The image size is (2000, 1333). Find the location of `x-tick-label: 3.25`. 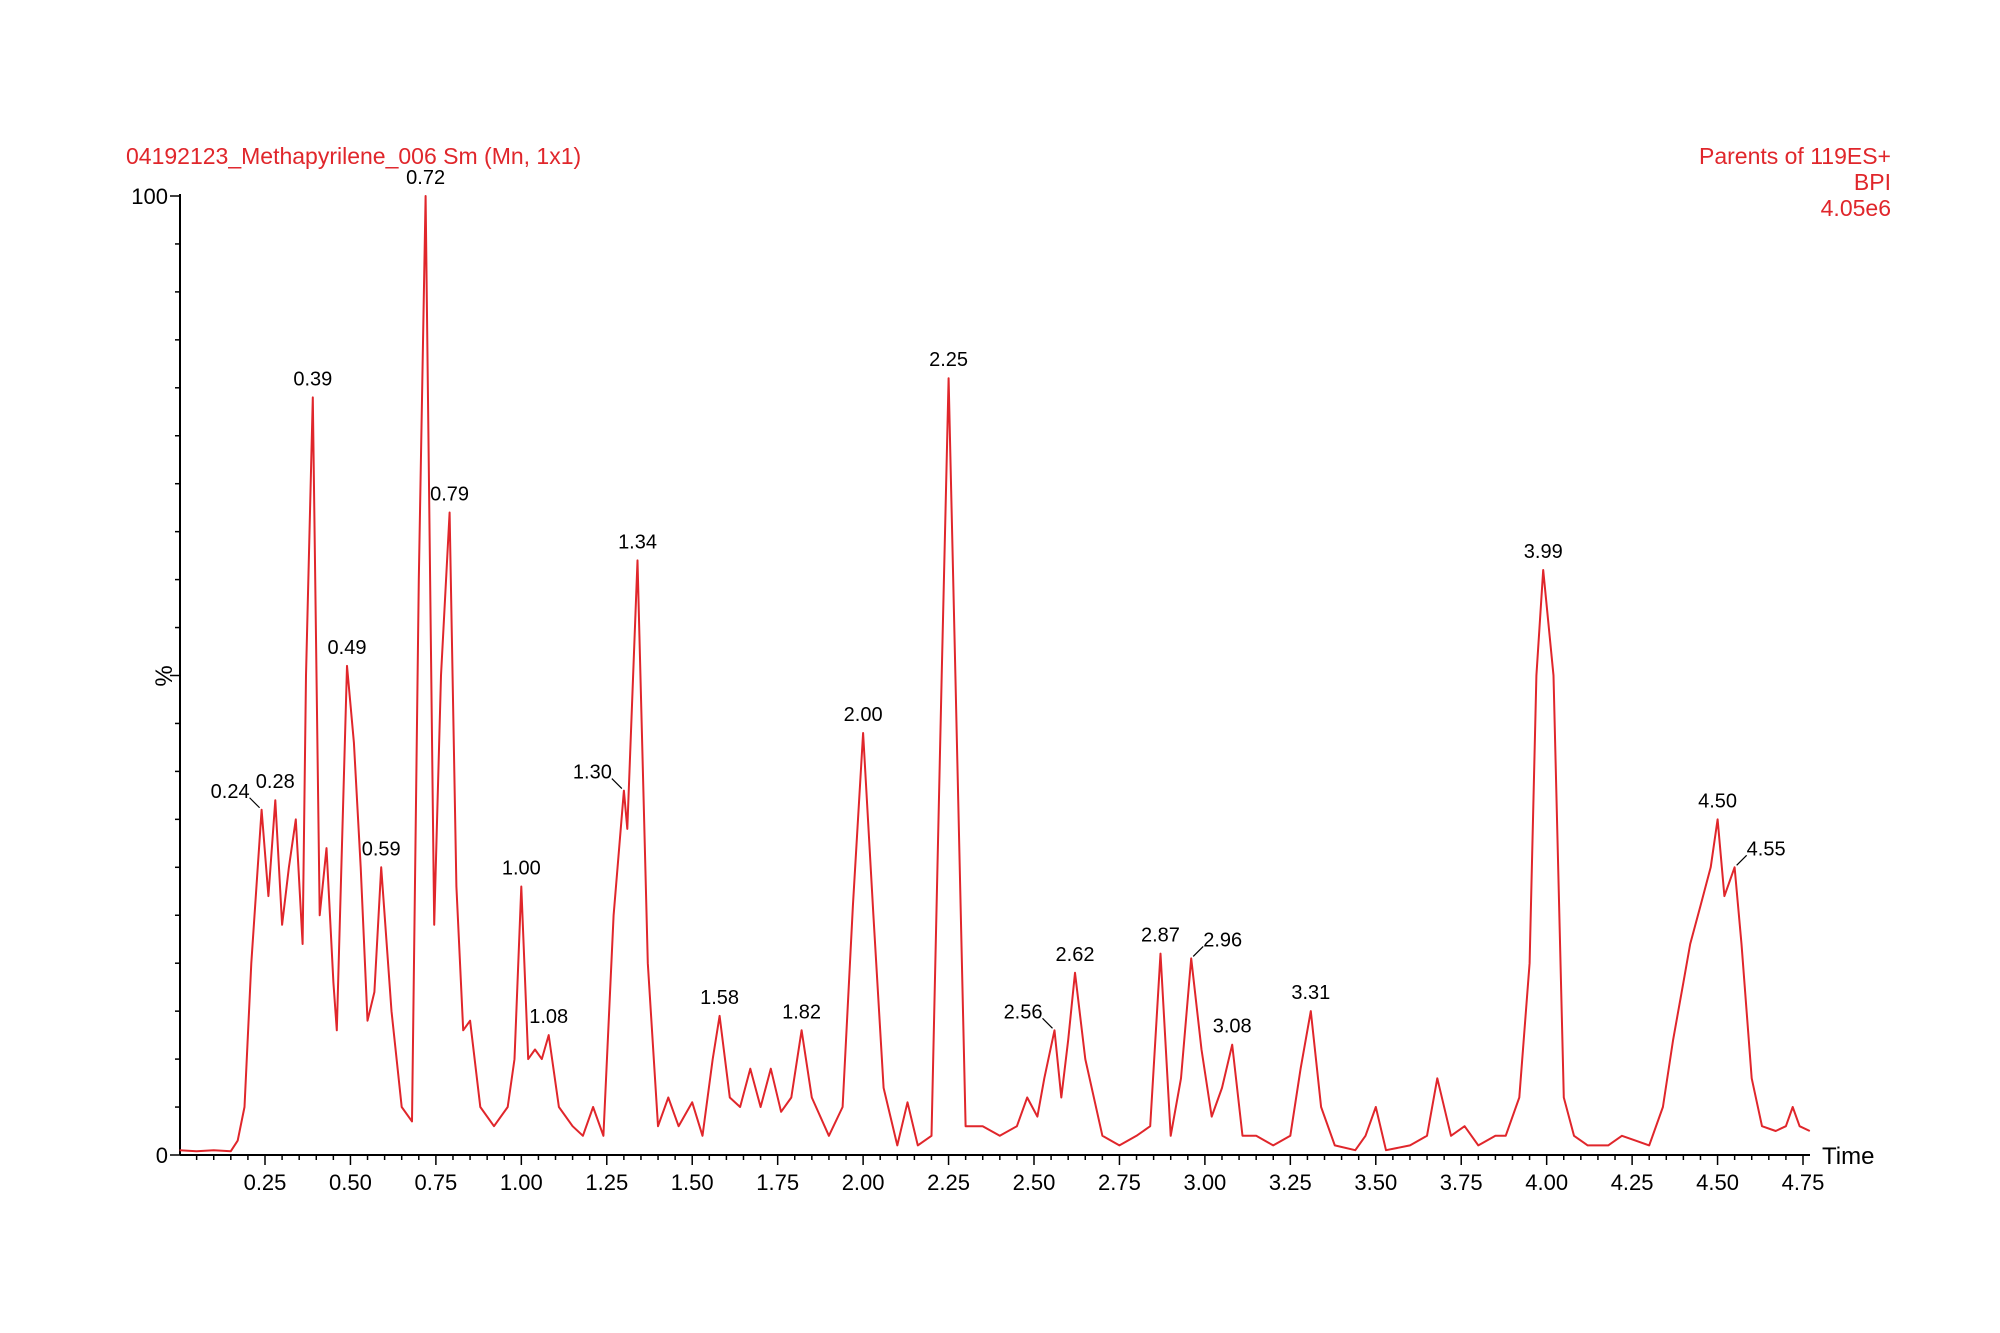

x-tick-label: 3.25 is located at coordinates (1290, 1182).